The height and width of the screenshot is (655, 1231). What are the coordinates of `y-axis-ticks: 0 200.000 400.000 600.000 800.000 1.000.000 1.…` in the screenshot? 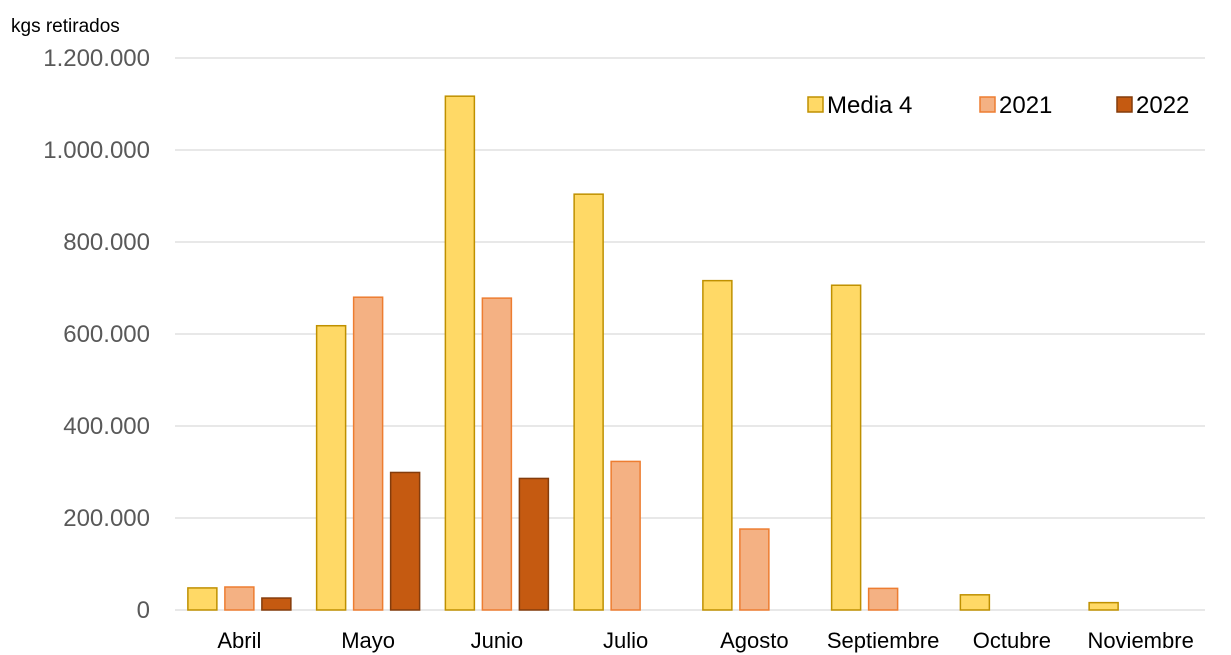 It's located at (96, 334).